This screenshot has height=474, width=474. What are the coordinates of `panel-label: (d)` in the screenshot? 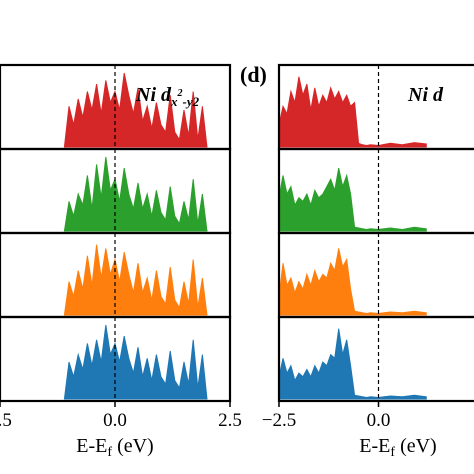 It's located at (253, 74).